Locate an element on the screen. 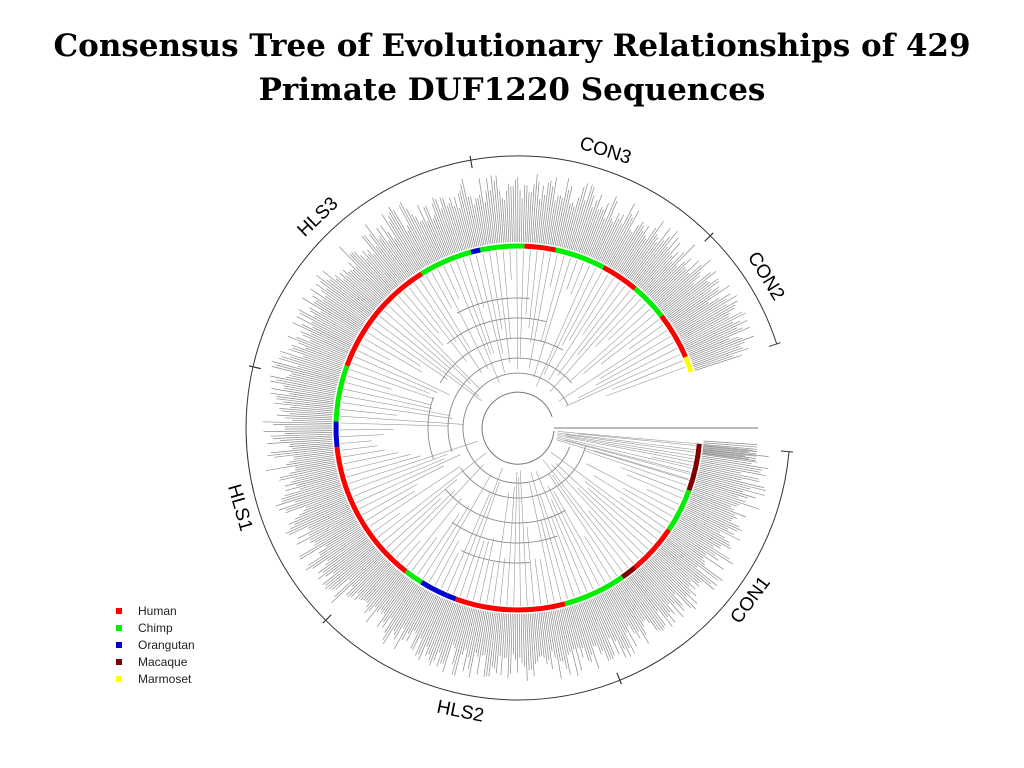 This screenshot has height=768, width=1024. clade-label-con3: CON3 is located at coordinates (605, 151).